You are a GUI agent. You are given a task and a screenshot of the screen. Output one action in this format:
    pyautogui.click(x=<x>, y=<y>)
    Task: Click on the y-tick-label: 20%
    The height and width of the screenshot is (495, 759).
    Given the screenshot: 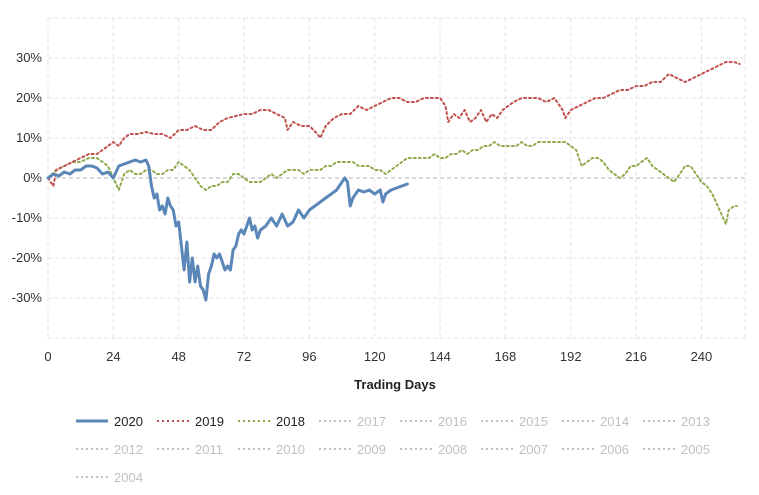 What is the action you would take?
    pyautogui.click(x=29, y=97)
    